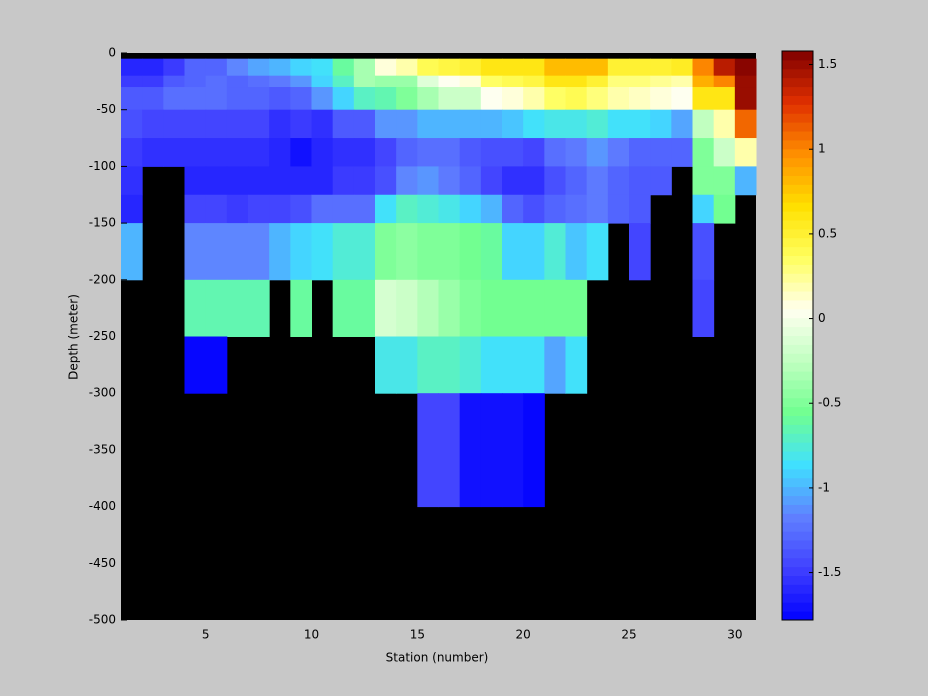  What do you see at coordinates (102, 449) in the screenshot?
I see `y-tick-label: -350` at bounding box center [102, 449].